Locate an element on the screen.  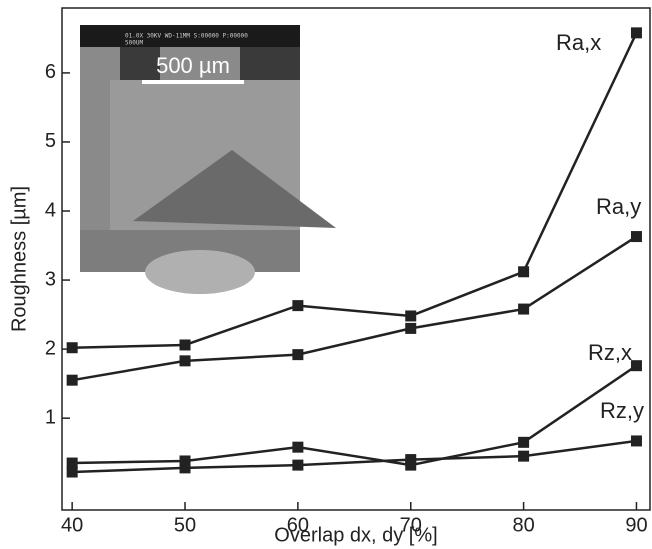
inset-header-bar is located at coordinates (190, 36).